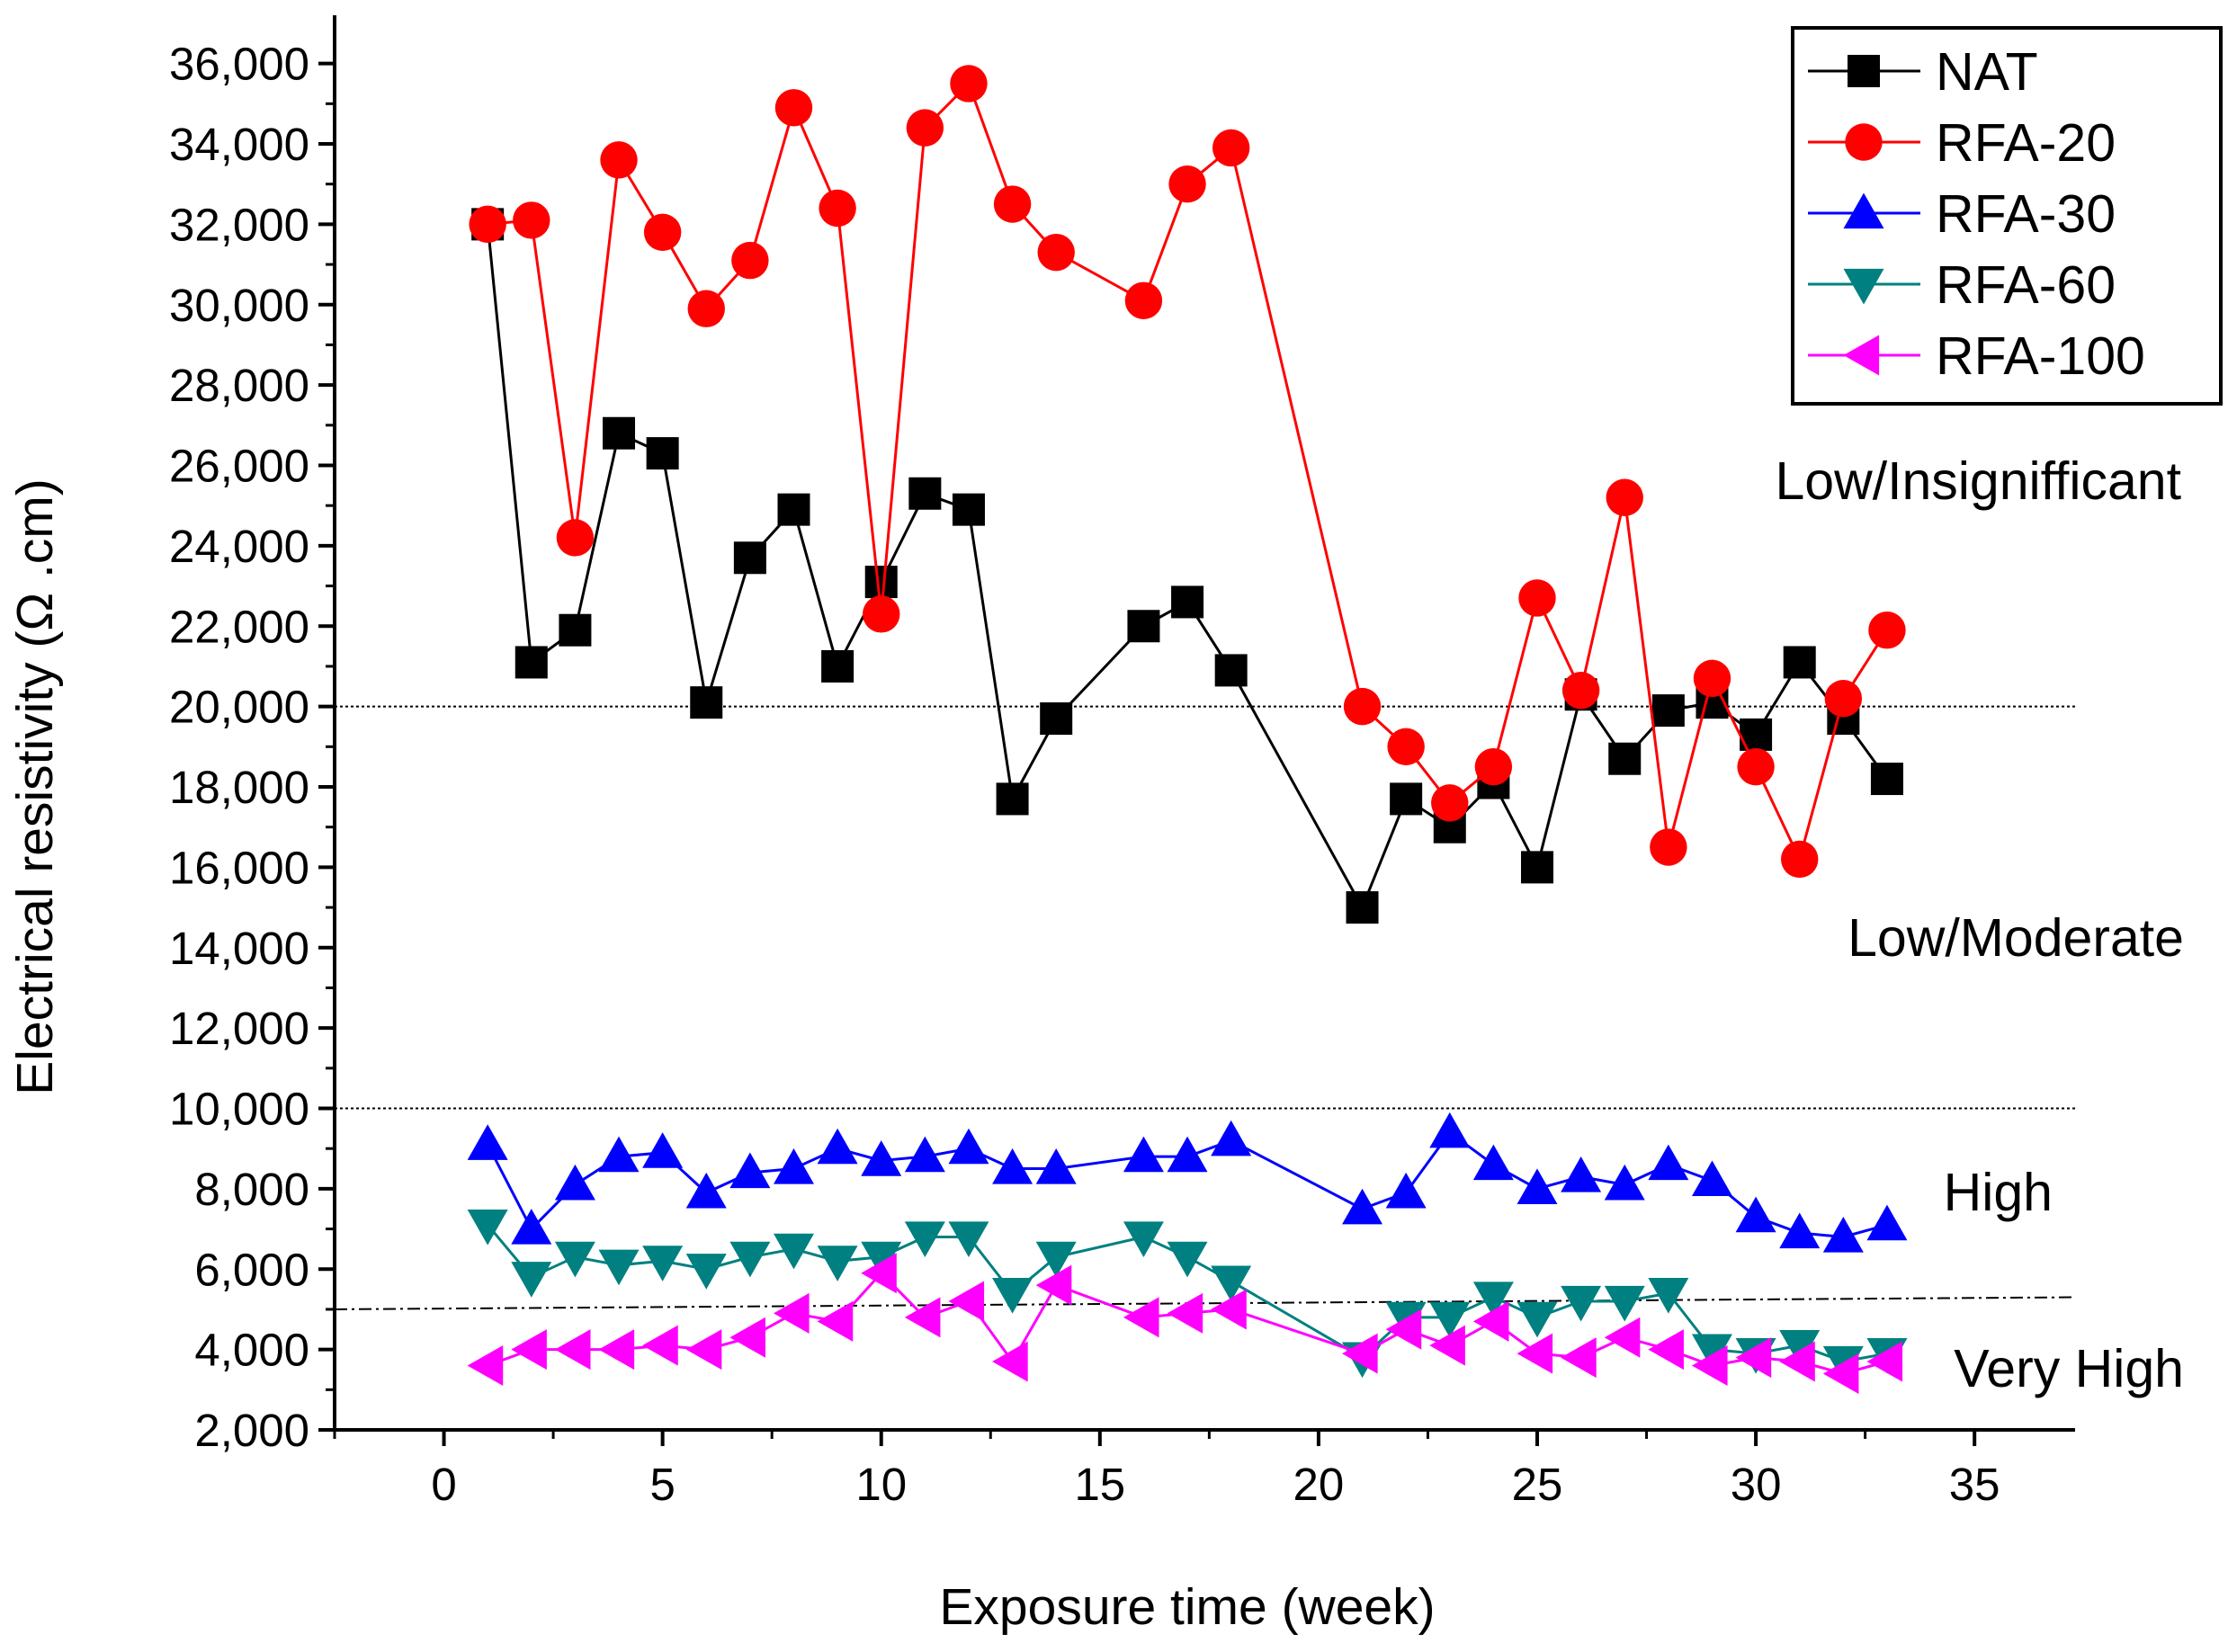 The width and height of the screenshot is (2228, 1652). I want to click on legend-item-nat: NAT, so click(1923, 72).